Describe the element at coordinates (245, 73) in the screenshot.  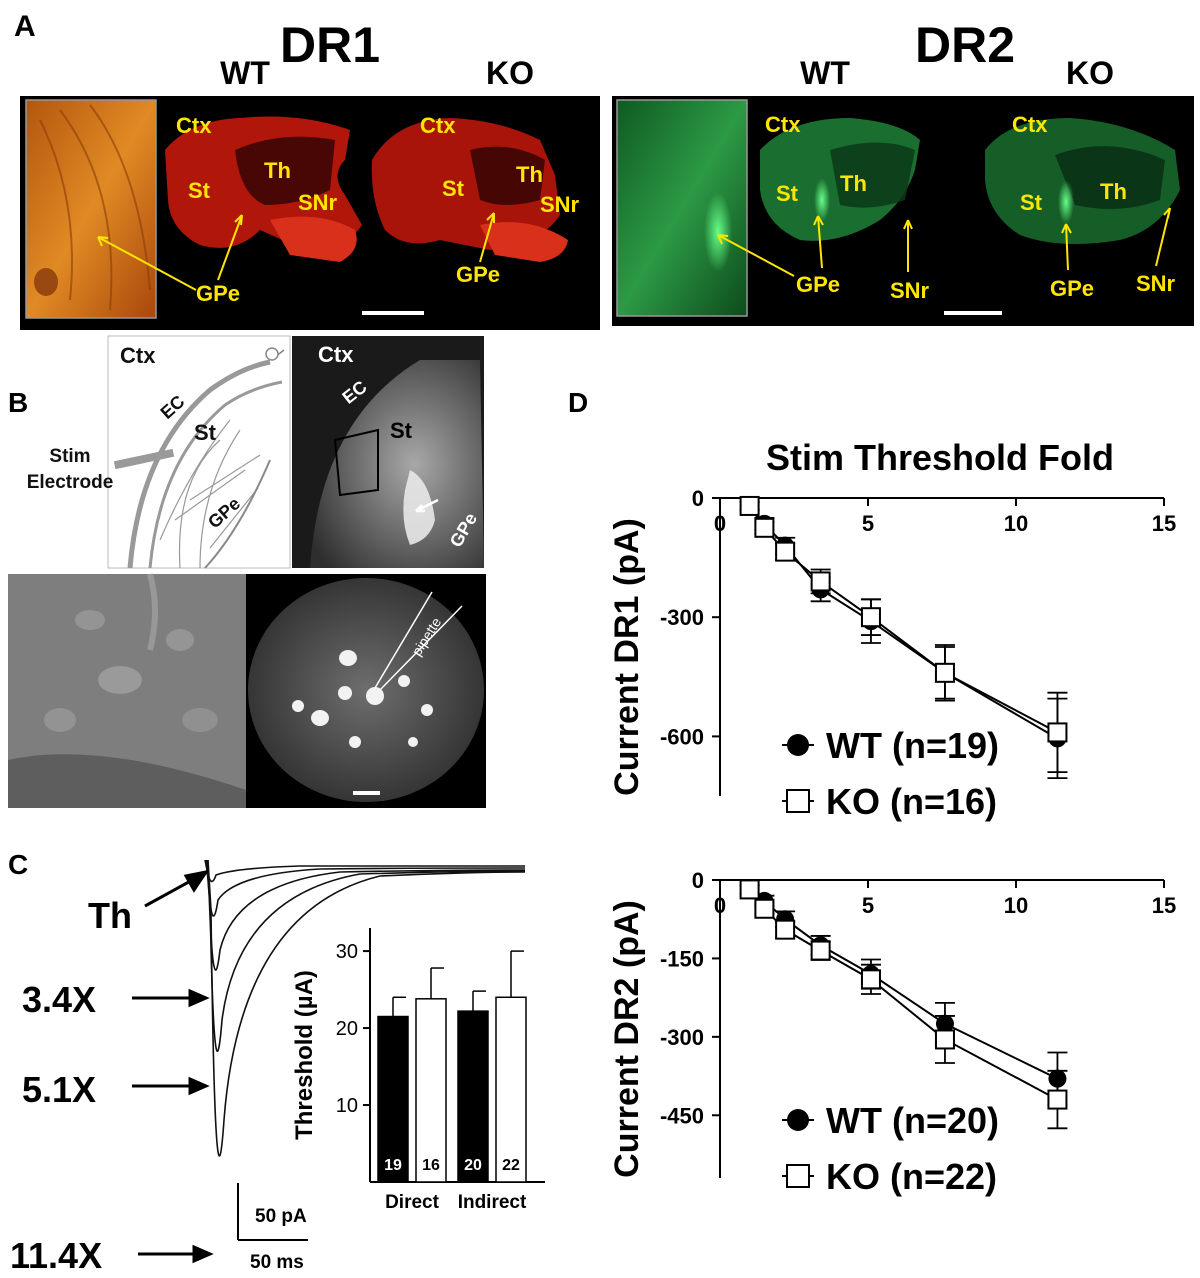
I see `dr1-wt-label: WT` at that location.